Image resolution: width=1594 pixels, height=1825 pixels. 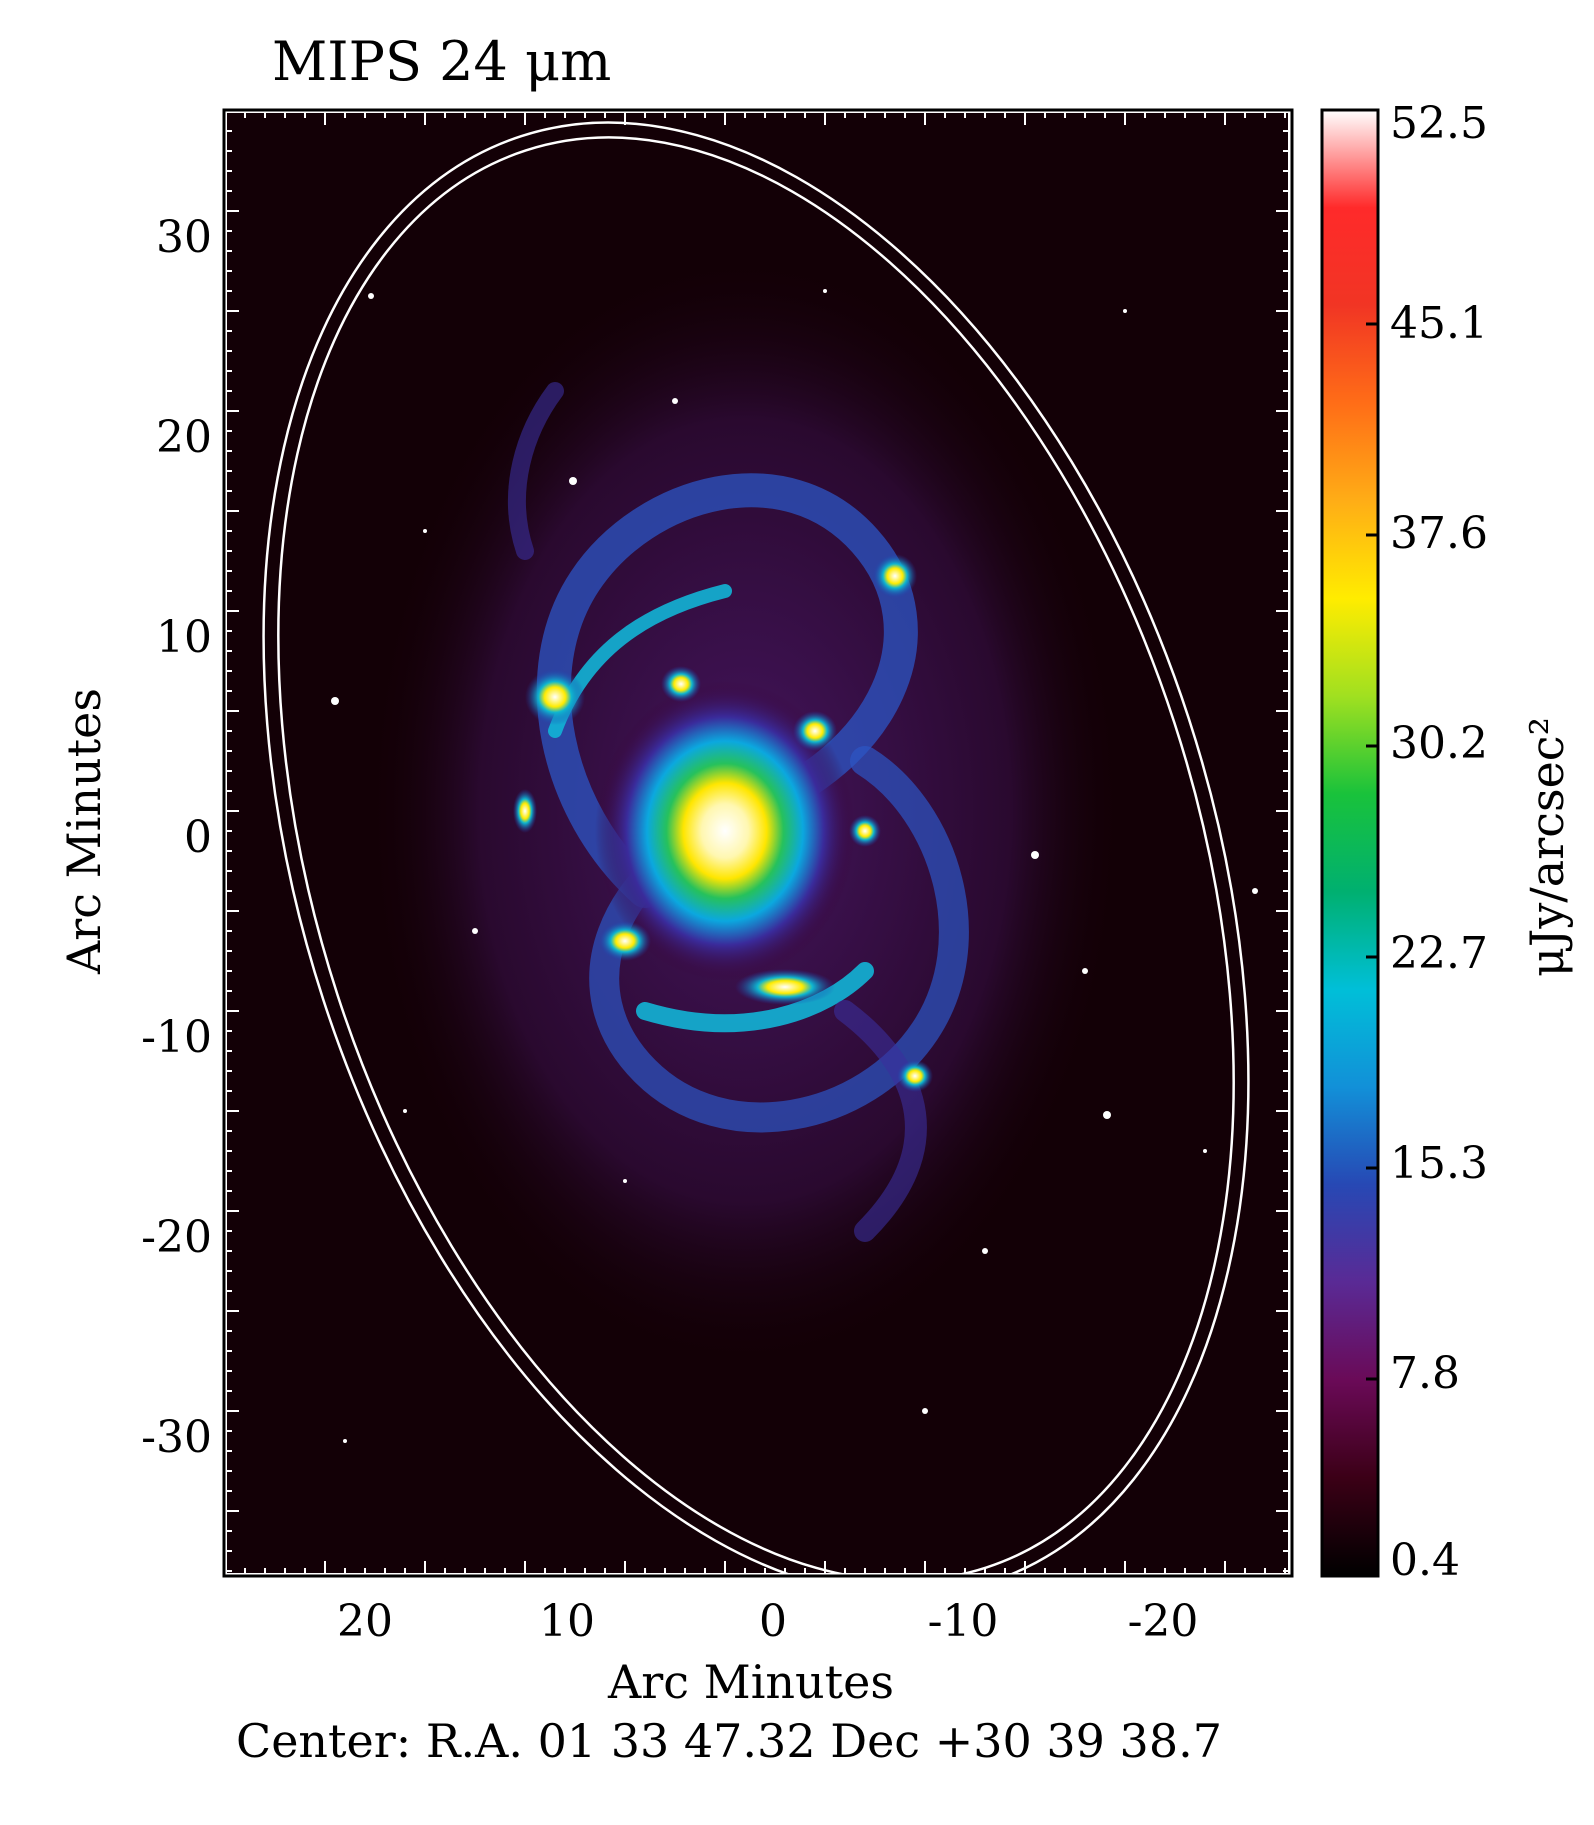 What do you see at coordinates (567, 1621) in the screenshot?
I see `x-tick-label: 10` at bounding box center [567, 1621].